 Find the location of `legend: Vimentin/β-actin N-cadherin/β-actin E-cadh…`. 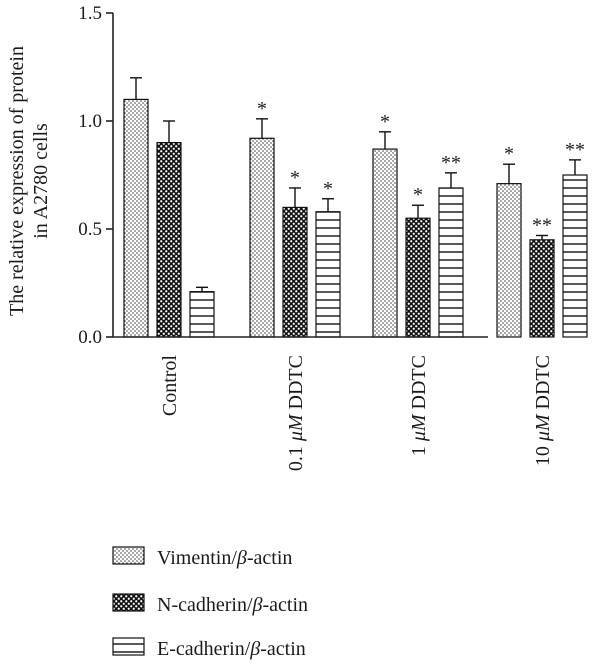

legend: Vimentin/β-actin N-cadherin/β-actin E-cadh… is located at coordinates (210, 603).